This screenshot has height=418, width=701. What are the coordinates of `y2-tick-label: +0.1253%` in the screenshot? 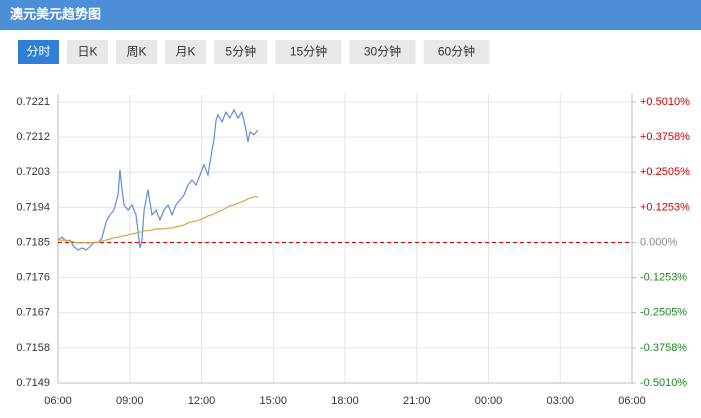 It's located at (665, 207).